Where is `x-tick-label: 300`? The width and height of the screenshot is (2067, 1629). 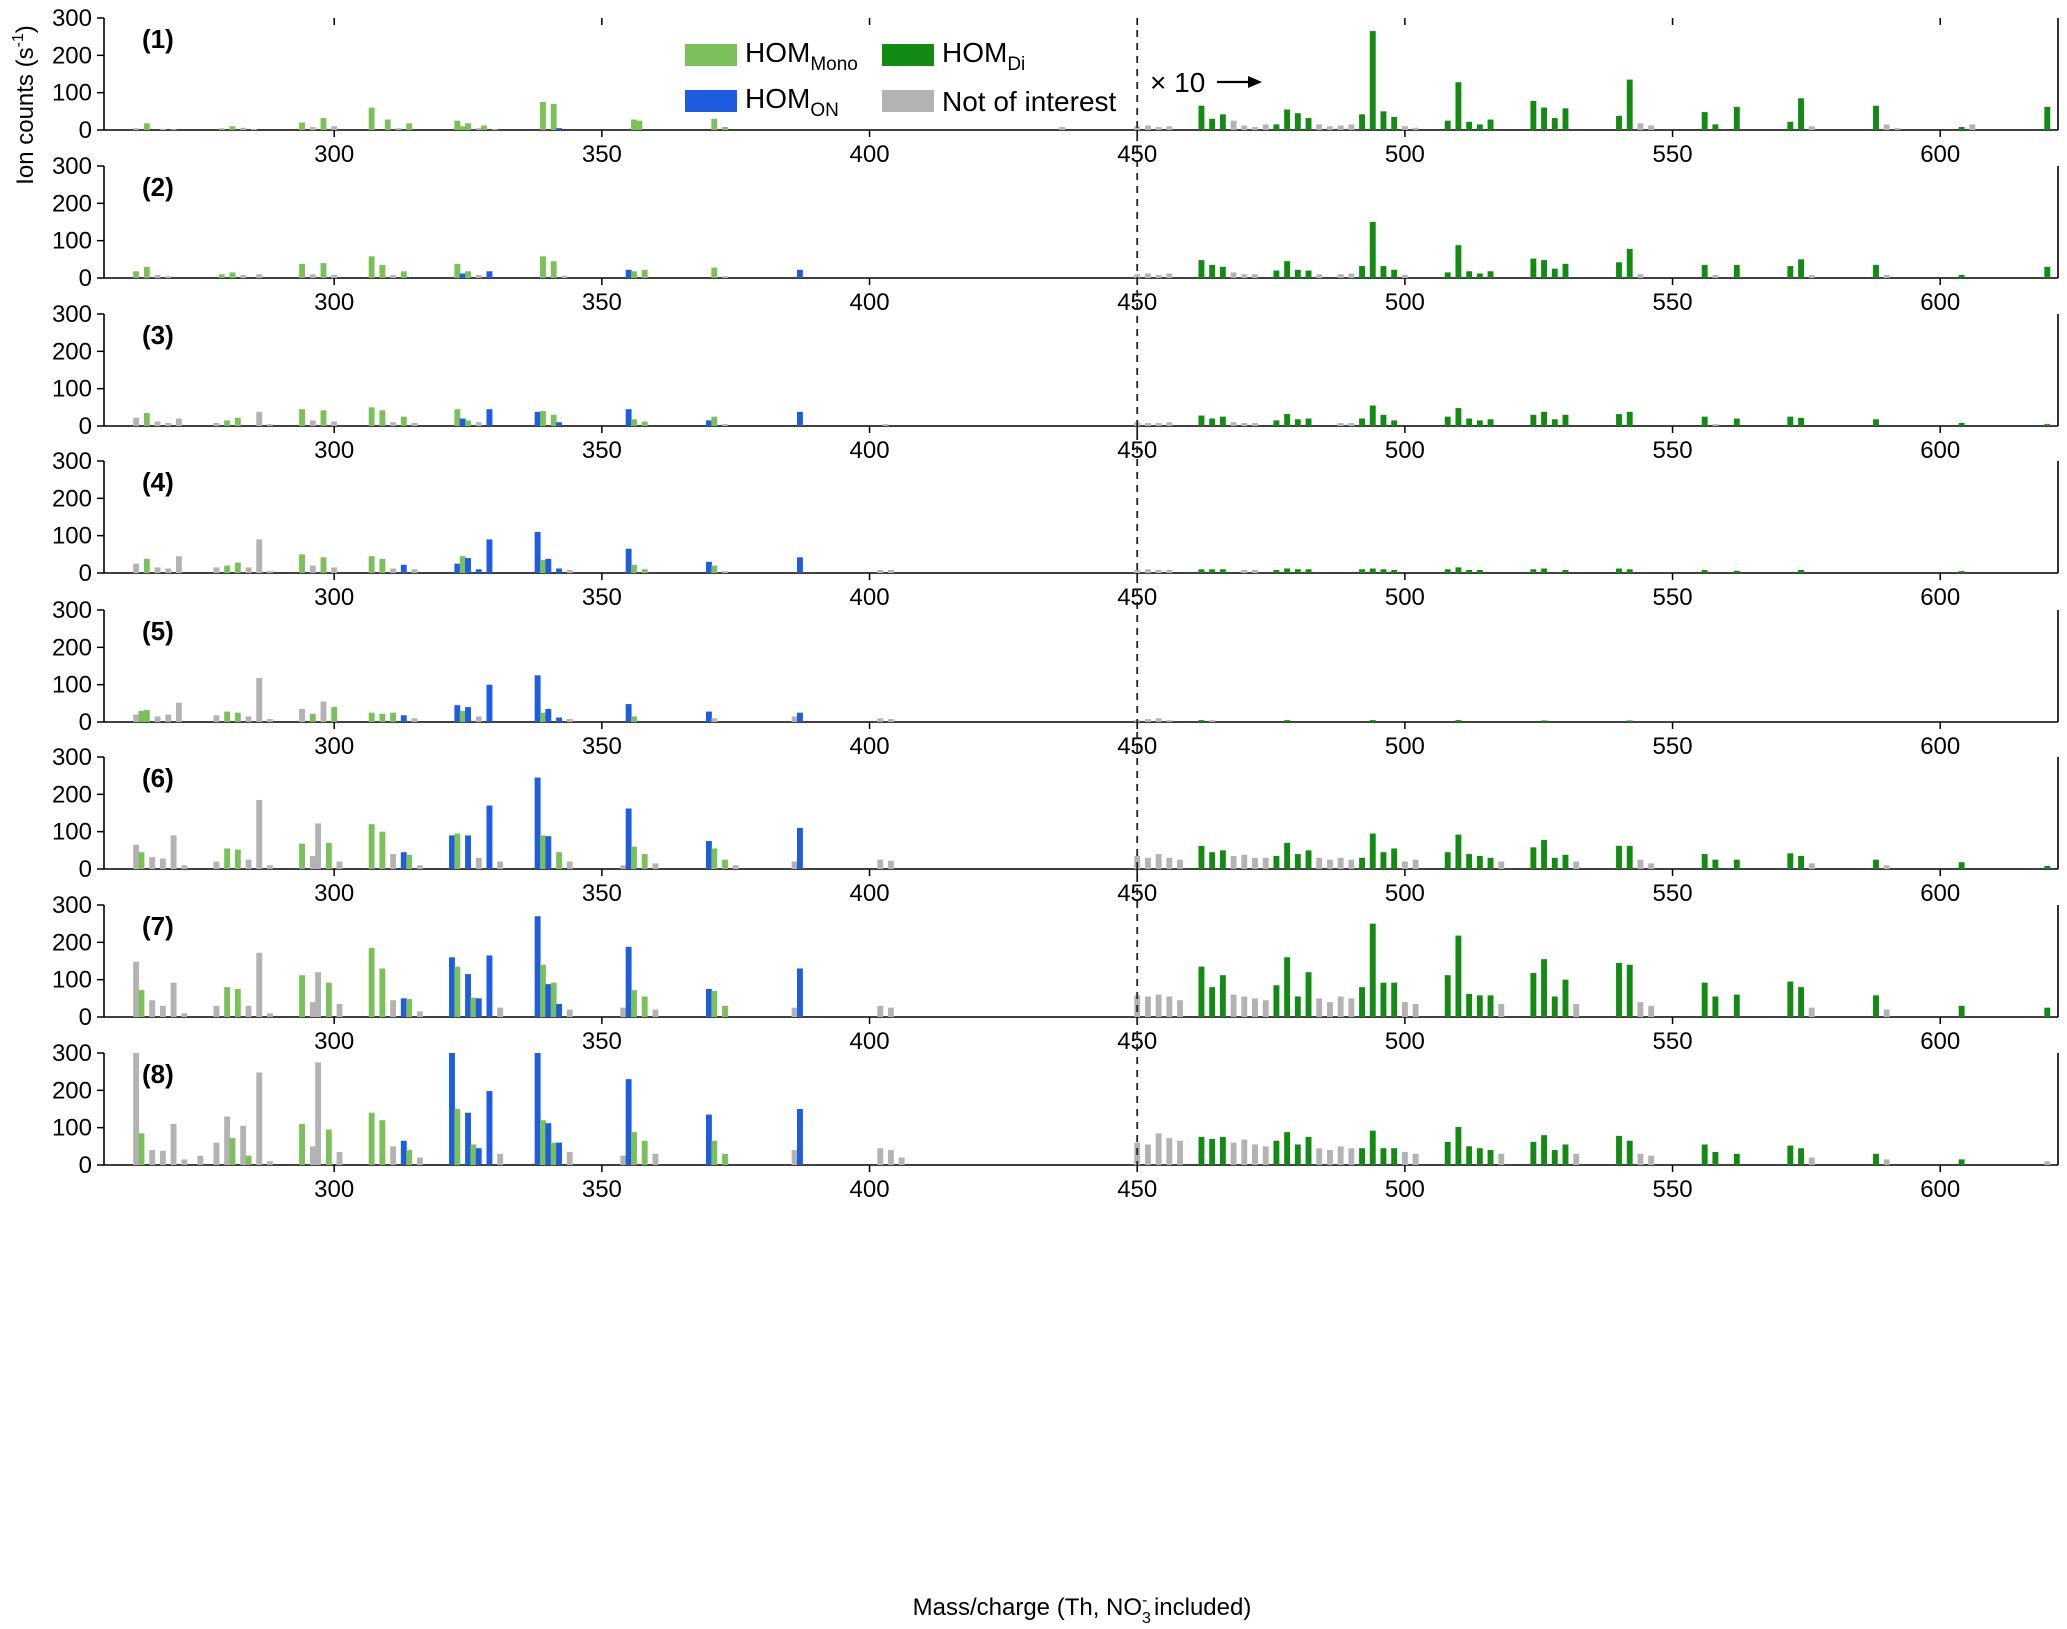
x-tick-label: 300 is located at coordinates (334, 746).